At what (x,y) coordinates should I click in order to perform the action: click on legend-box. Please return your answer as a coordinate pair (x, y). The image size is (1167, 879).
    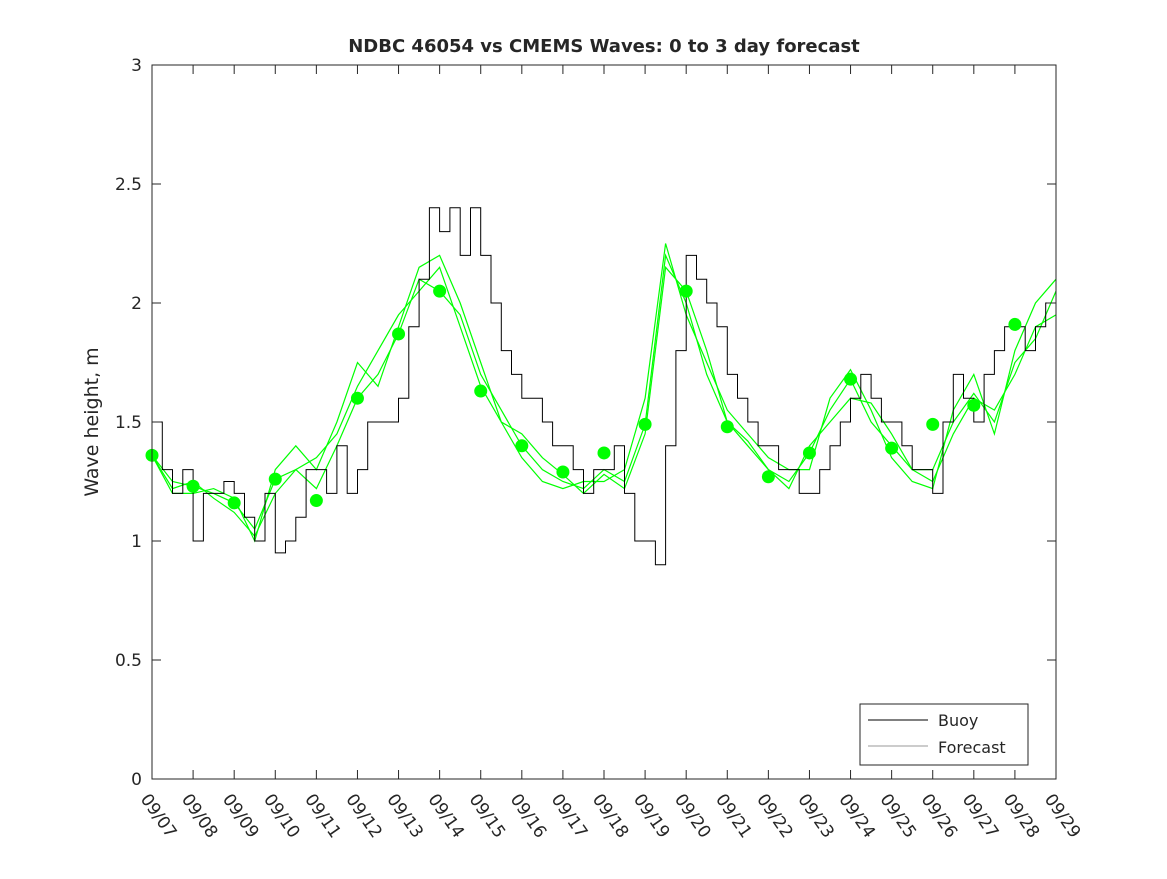
    Looking at the image, I should click on (944, 734).